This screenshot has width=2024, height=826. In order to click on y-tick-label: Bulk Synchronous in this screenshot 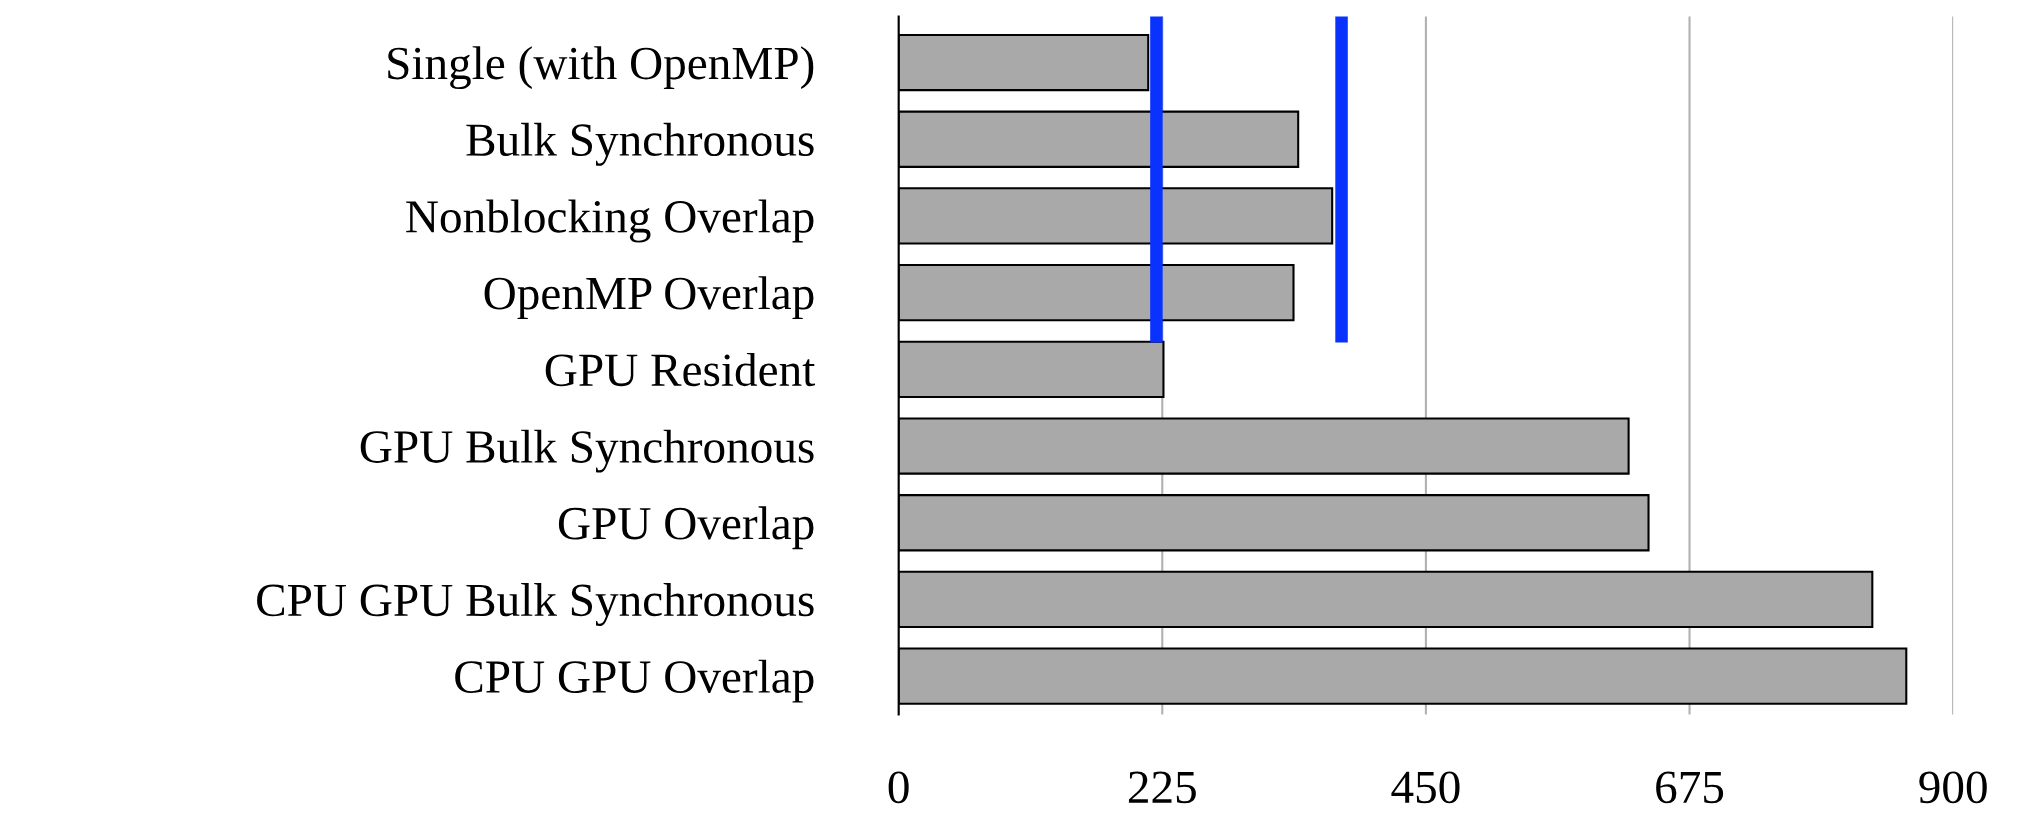, I will do `click(640, 144)`.